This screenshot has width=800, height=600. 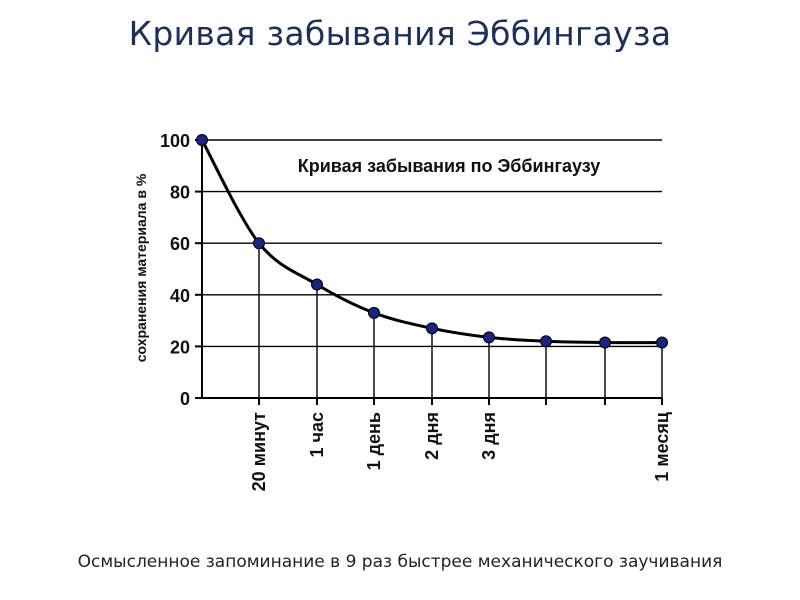 What do you see at coordinates (460, 452) in the screenshot?
I see `x-tick-labels: 20 минут 1 час 1 день 2 дня 3 дня 1 месяц` at bounding box center [460, 452].